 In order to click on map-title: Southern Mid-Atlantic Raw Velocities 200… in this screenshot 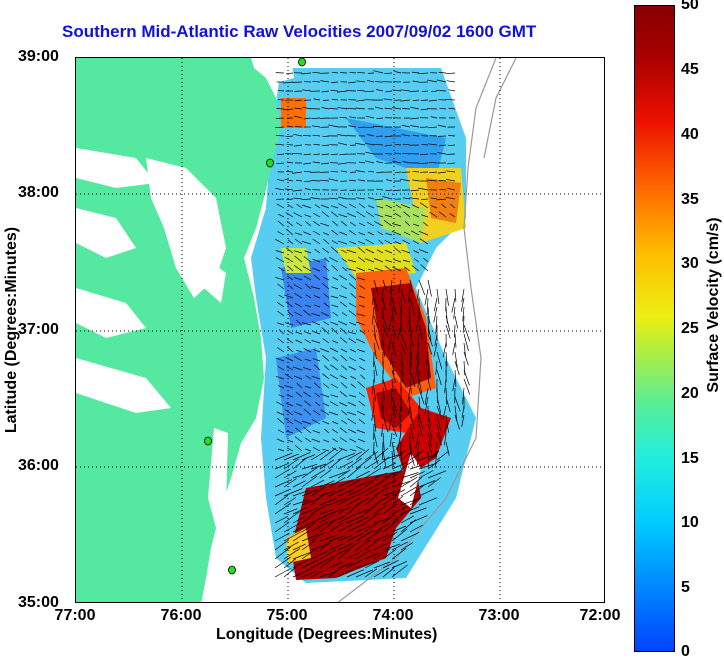, I will do `click(299, 32)`.